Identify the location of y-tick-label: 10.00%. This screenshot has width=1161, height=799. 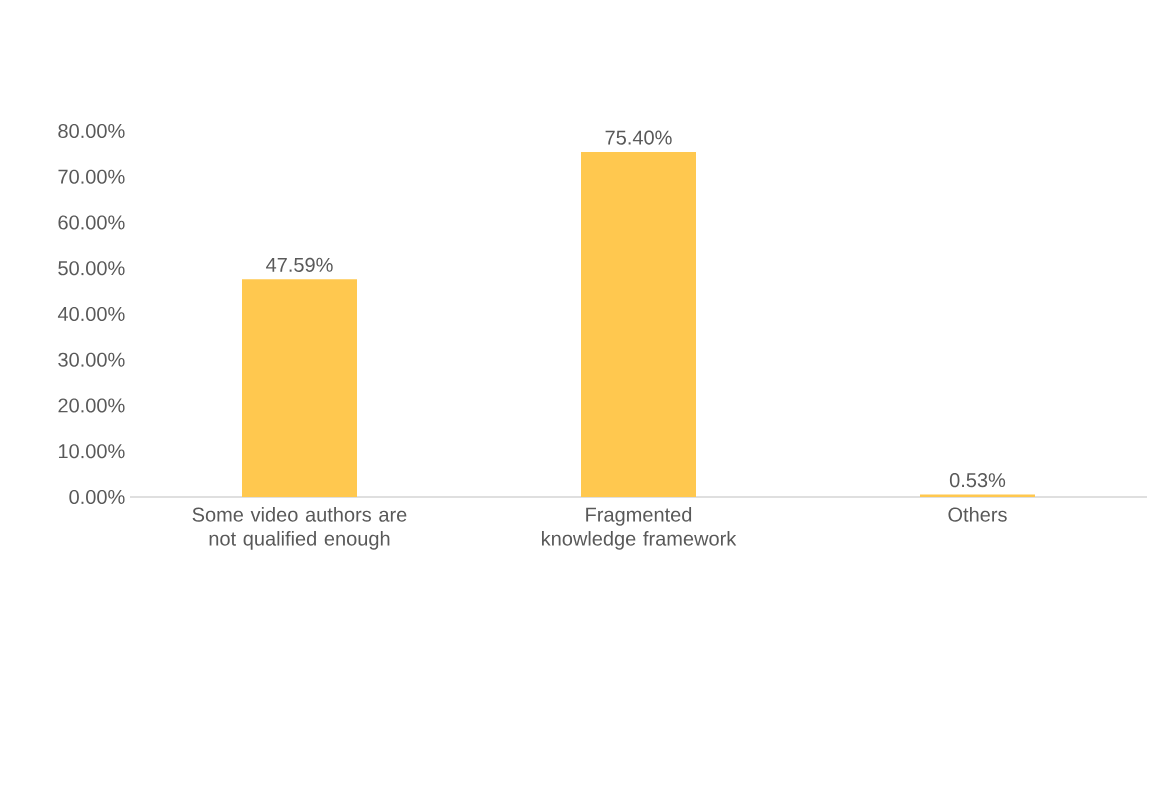
(91, 451).